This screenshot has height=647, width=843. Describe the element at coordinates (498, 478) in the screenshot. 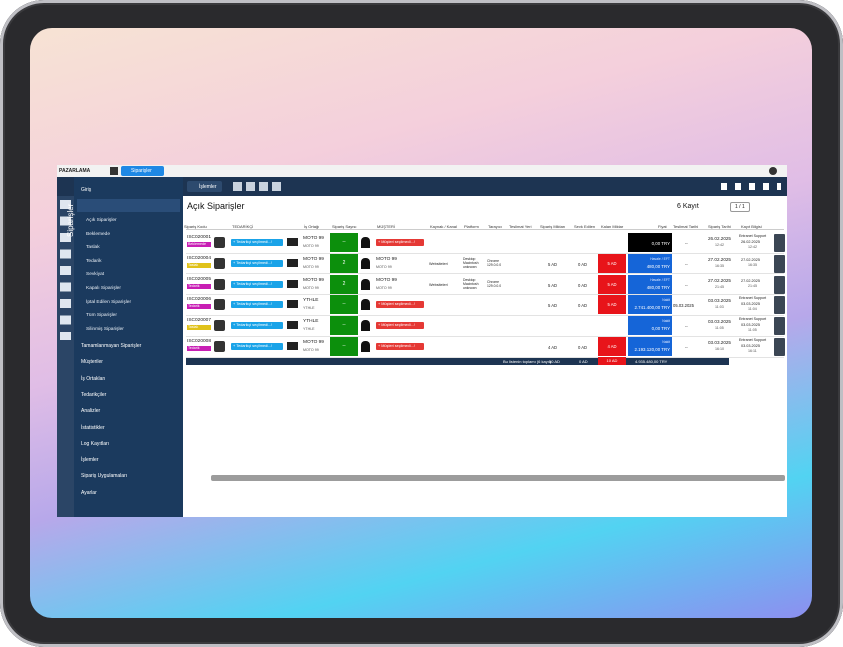

I see `scrollbar` at that location.